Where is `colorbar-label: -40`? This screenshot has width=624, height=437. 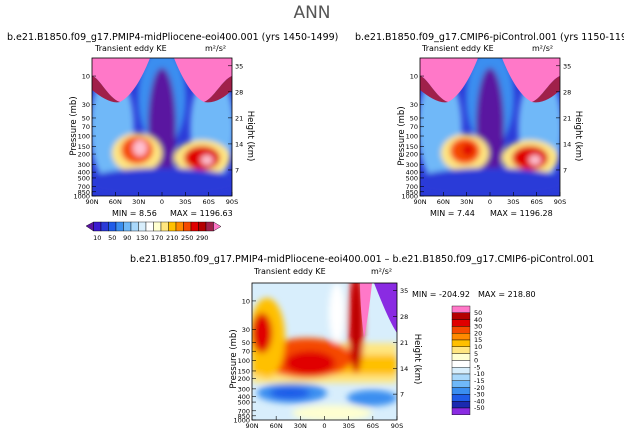 colorbar-label: -40 is located at coordinates (479, 401).